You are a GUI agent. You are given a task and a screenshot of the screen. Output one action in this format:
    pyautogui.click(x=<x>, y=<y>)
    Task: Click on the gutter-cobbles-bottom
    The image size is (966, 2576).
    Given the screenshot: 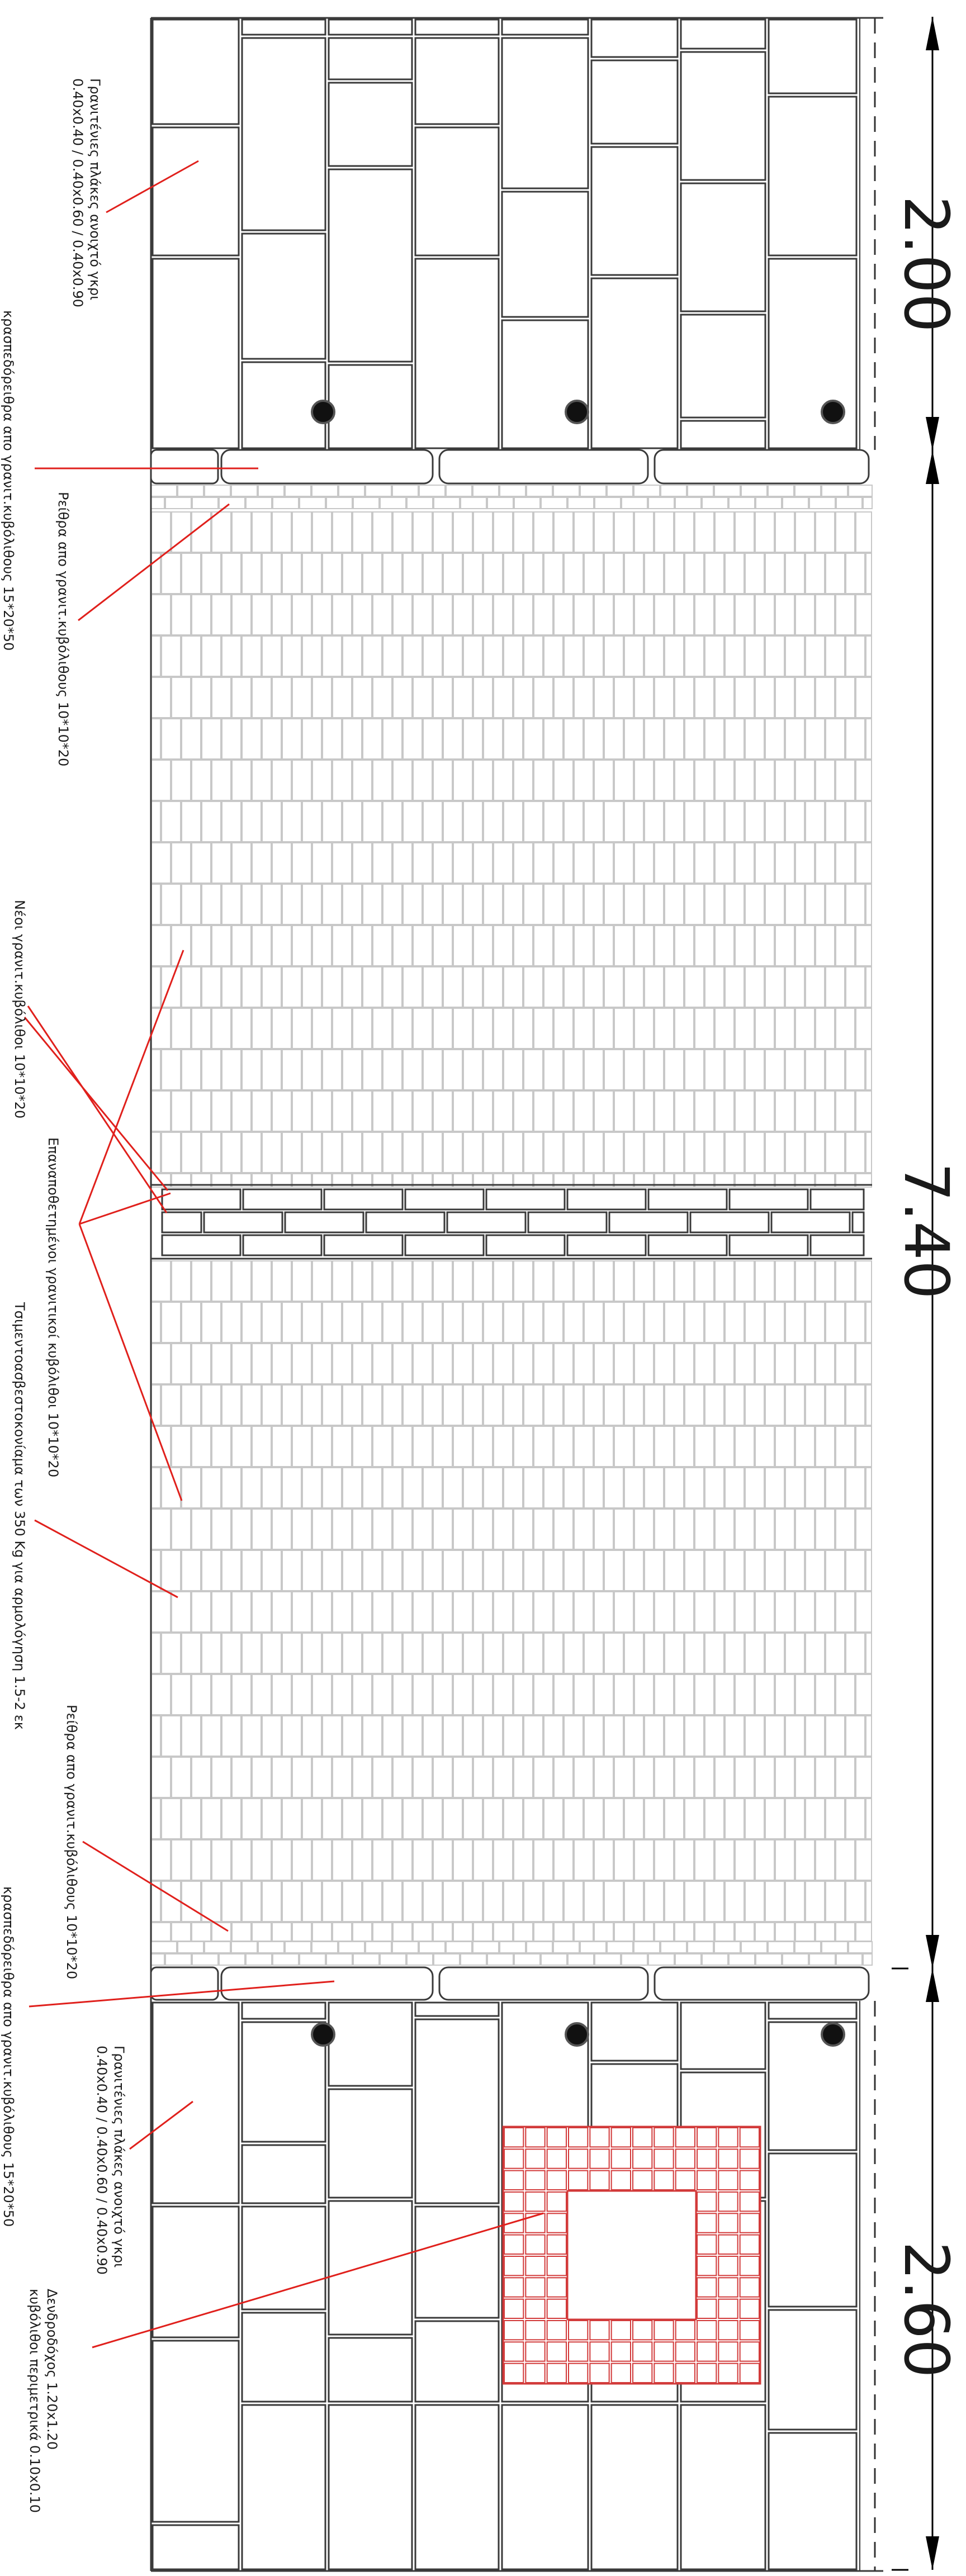 What is the action you would take?
    pyautogui.click(x=511, y=1953)
    